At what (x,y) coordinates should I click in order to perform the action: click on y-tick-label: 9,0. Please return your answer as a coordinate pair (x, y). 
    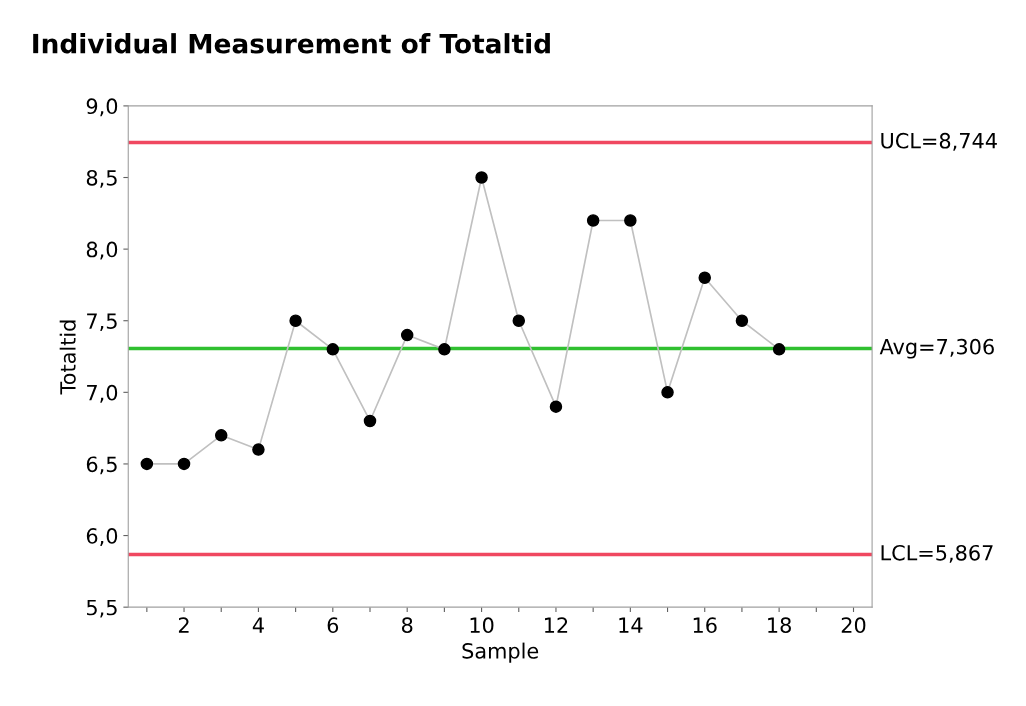
    Looking at the image, I should click on (102, 107).